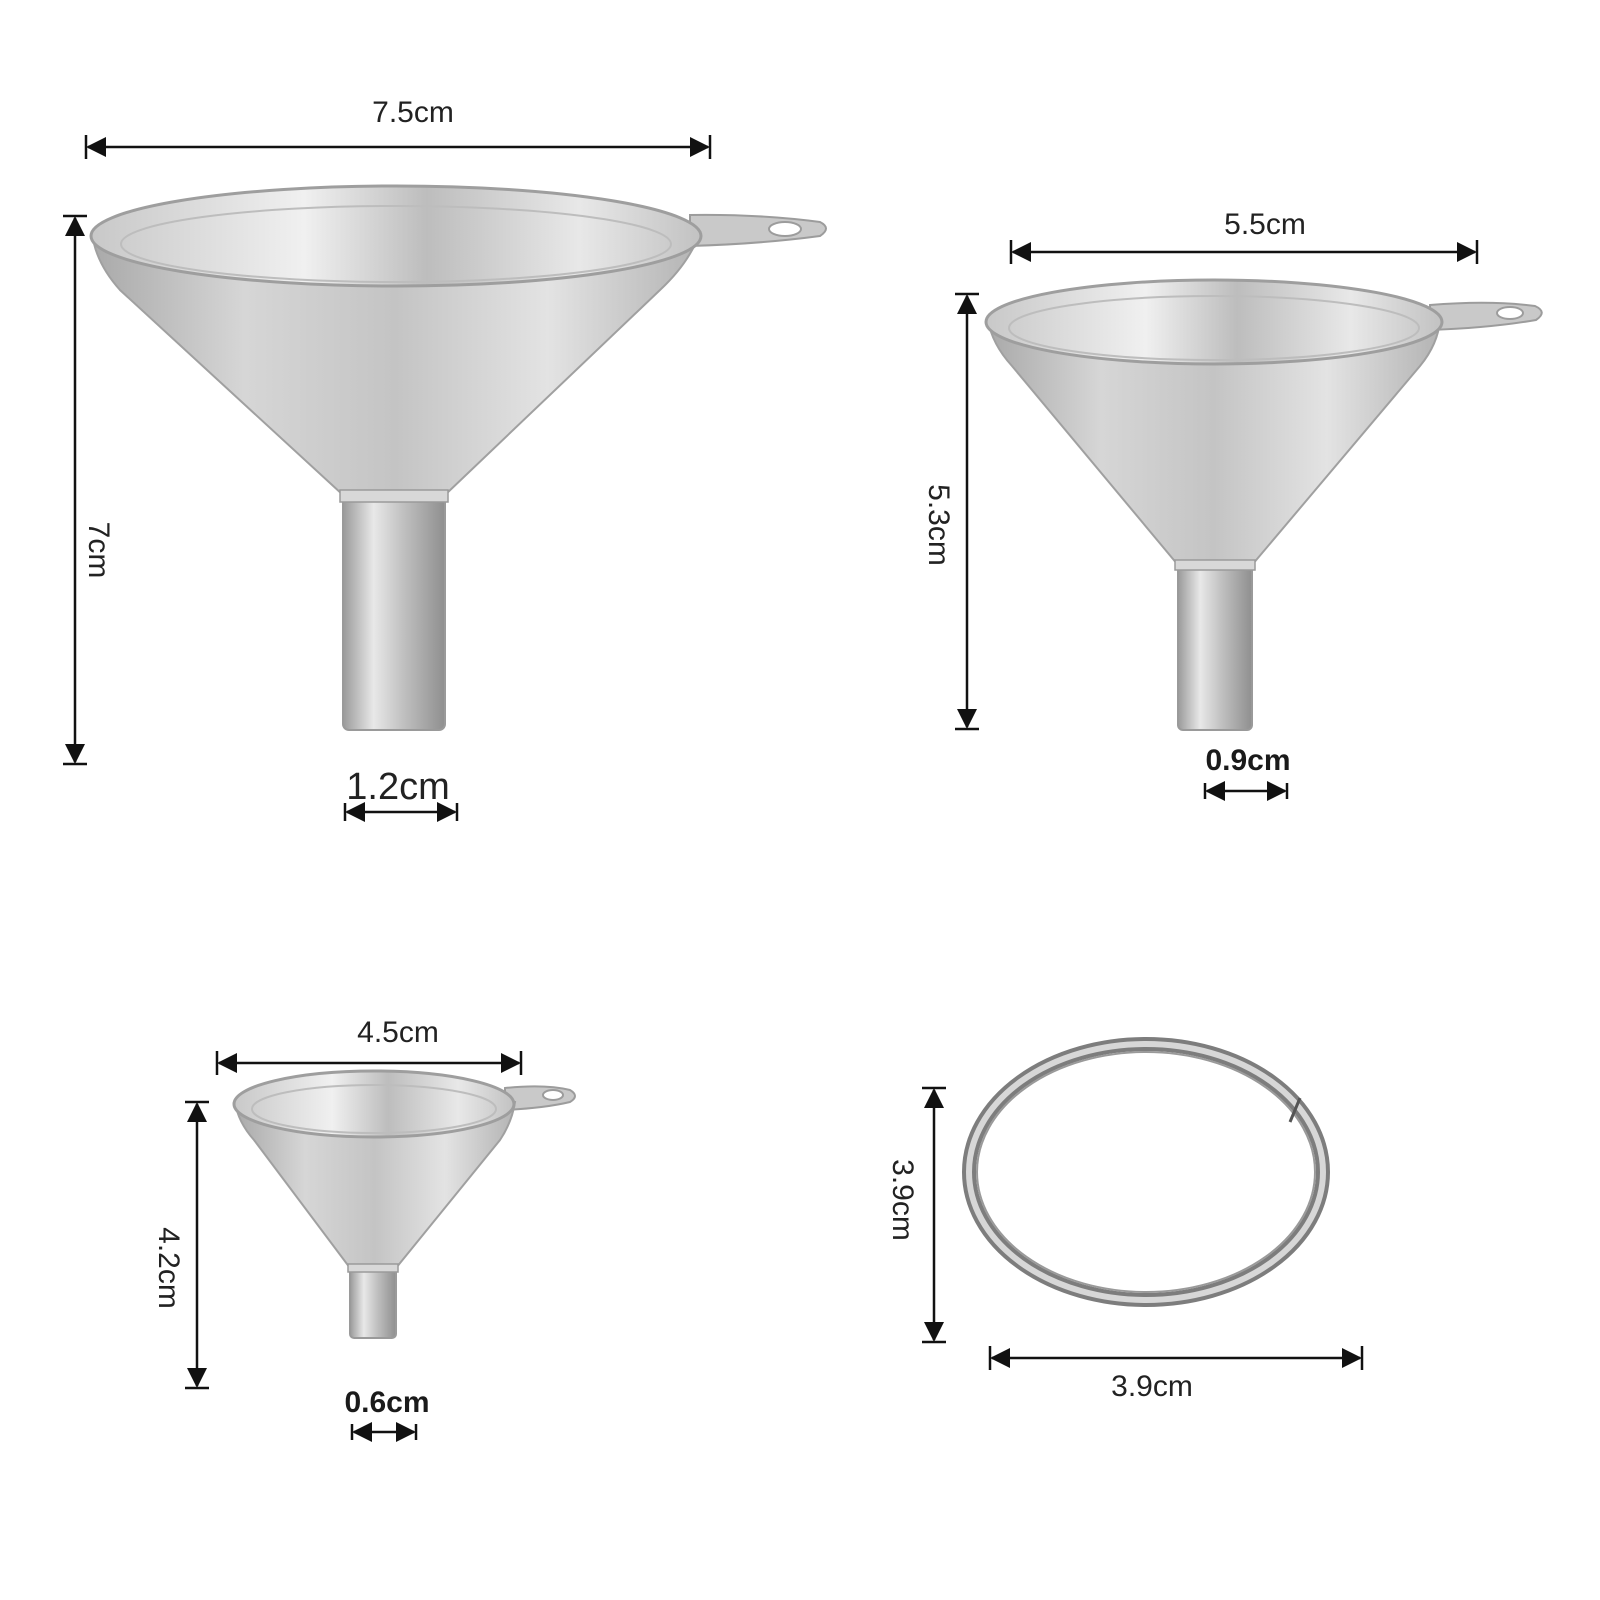 The image size is (1600, 1600). What do you see at coordinates (1248, 760) in the screenshot?
I see `medium-spout-label: 0.9cm` at bounding box center [1248, 760].